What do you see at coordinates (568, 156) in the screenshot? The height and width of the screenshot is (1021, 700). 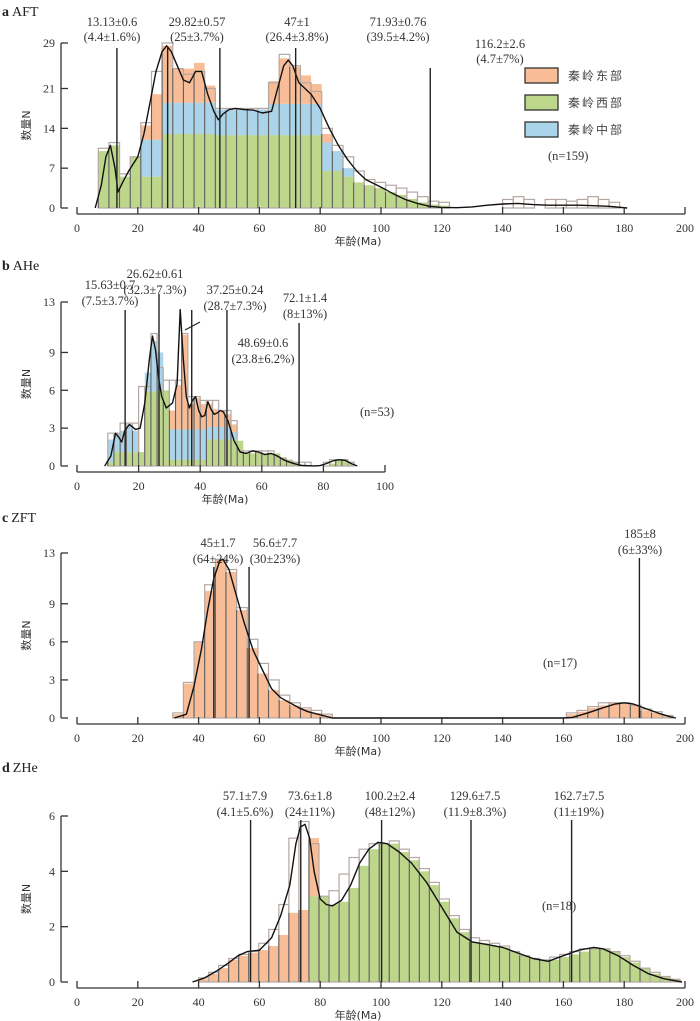 I see `sample-count-label: (n=159)` at bounding box center [568, 156].